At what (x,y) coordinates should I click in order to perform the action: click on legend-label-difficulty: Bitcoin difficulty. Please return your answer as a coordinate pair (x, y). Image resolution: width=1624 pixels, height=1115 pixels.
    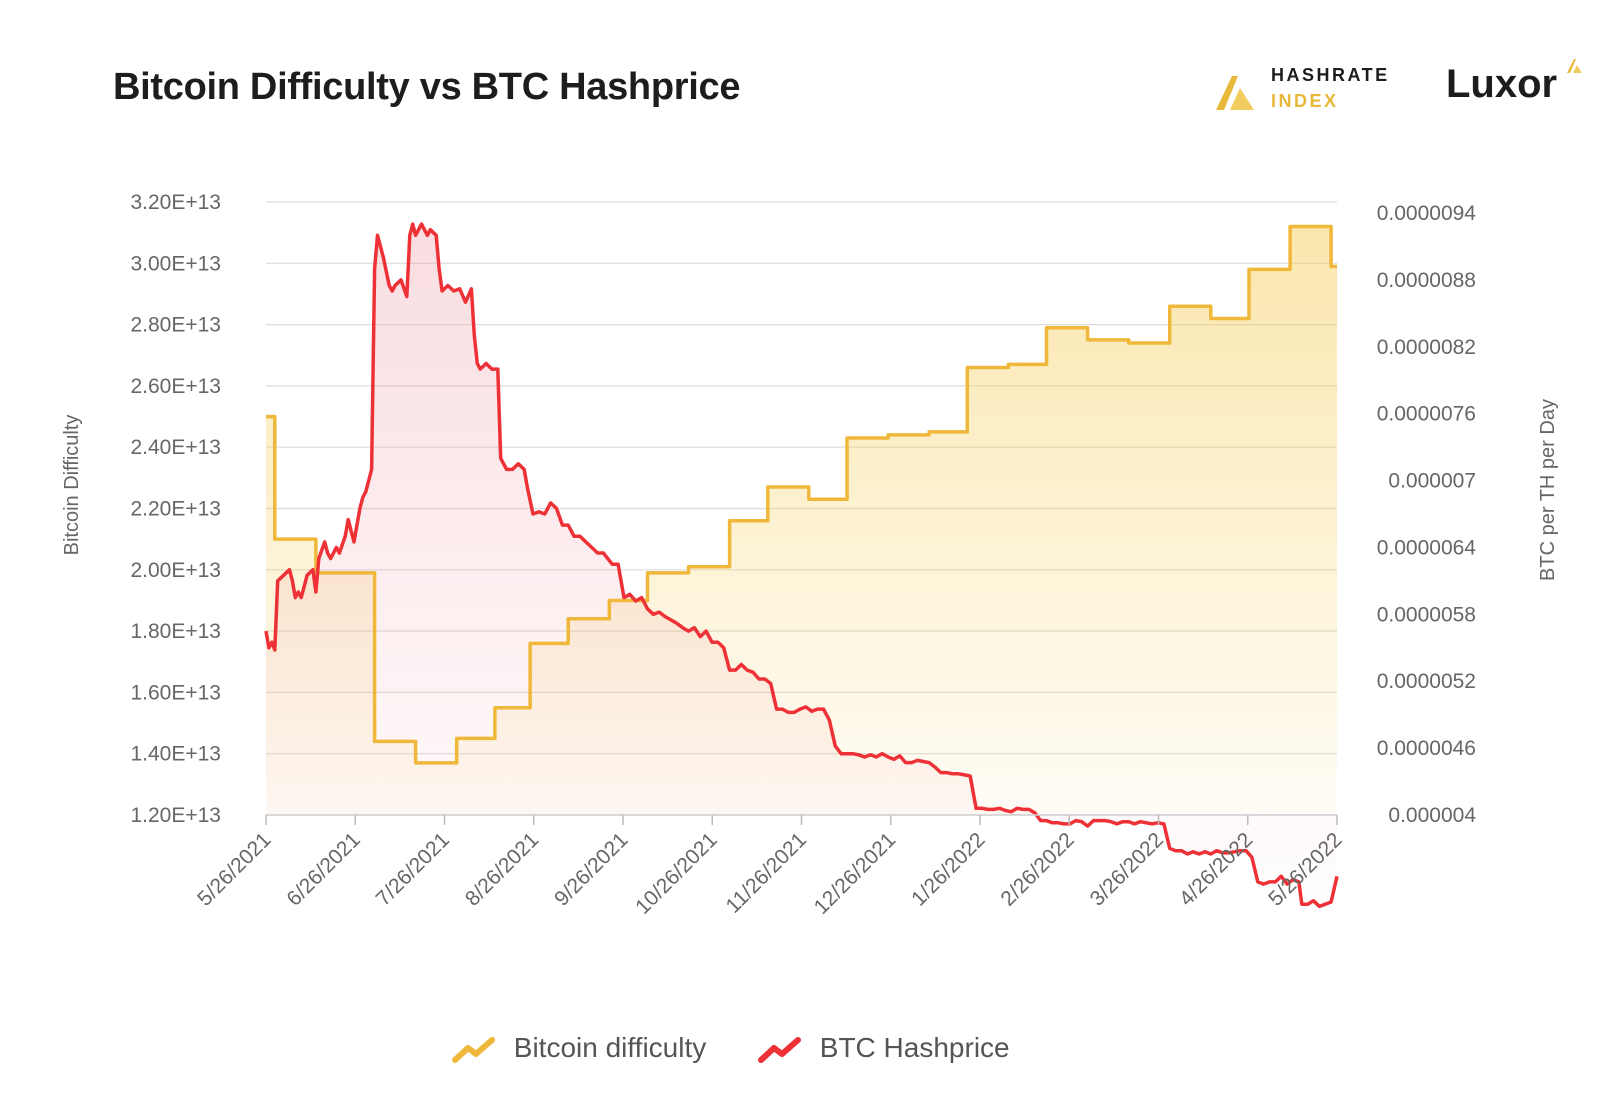
    Looking at the image, I should click on (610, 1047).